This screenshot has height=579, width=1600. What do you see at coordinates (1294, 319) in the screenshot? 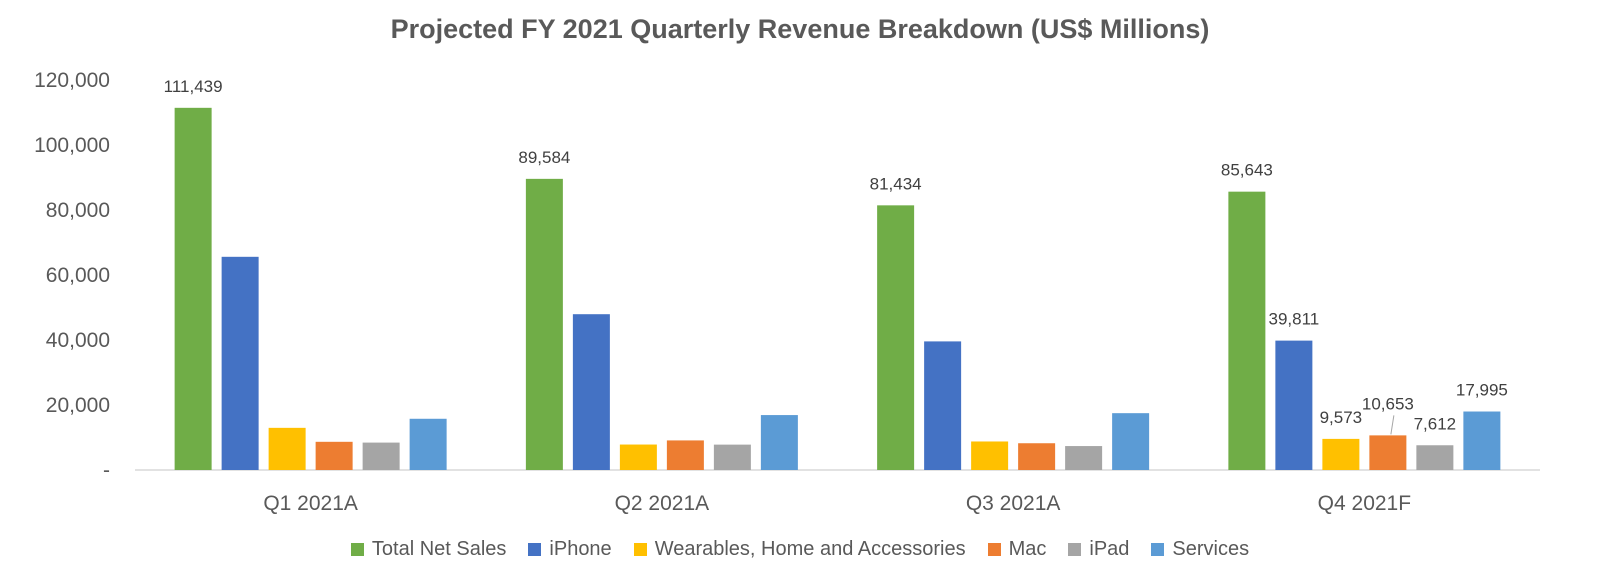
I see `data-label: 39,811` at bounding box center [1294, 319].